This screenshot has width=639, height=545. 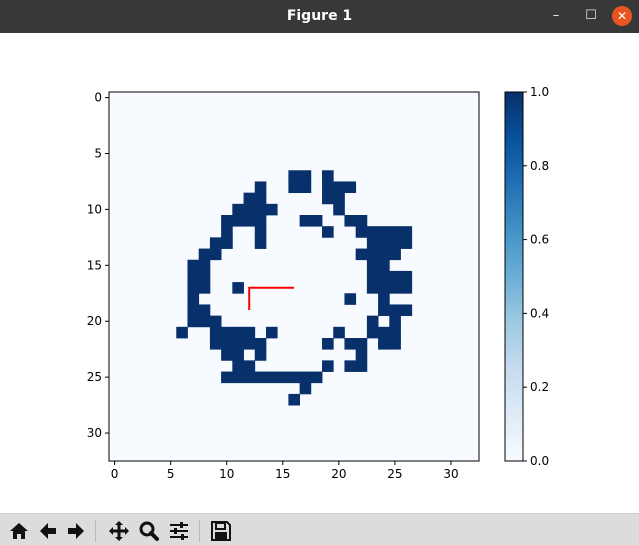 I want to click on save-button, so click(x=221, y=531).